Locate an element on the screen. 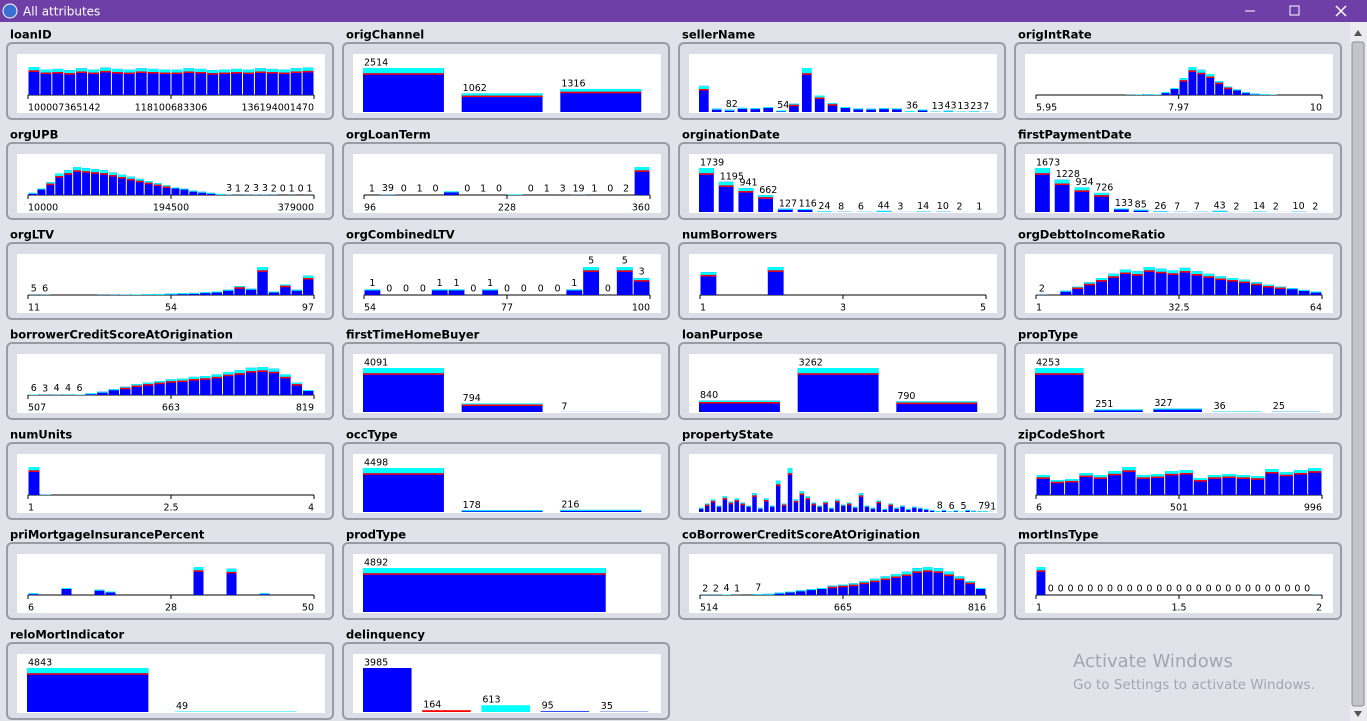 The height and width of the screenshot is (721, 1367). value-label: 127 is located at coordinates (788, 203).